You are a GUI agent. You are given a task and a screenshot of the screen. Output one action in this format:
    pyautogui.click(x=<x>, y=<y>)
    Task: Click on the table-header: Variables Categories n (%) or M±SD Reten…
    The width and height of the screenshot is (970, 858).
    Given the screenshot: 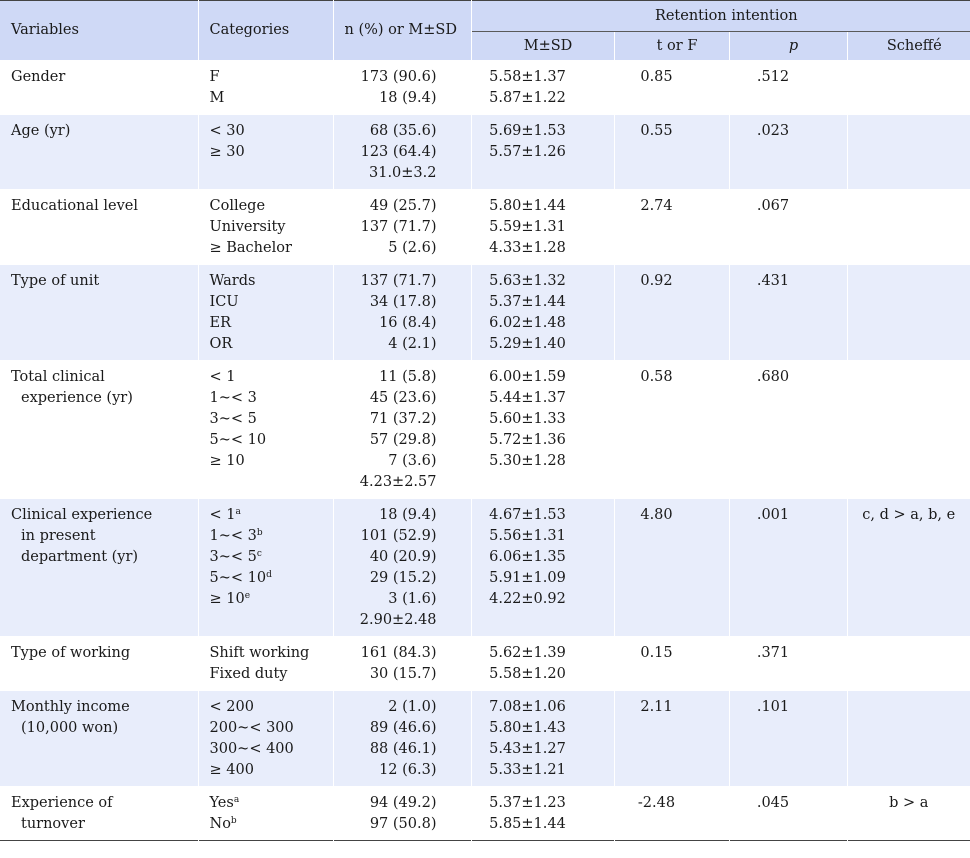 What is the action you would take?
    pyautogui.click(x=485, y=30)
    